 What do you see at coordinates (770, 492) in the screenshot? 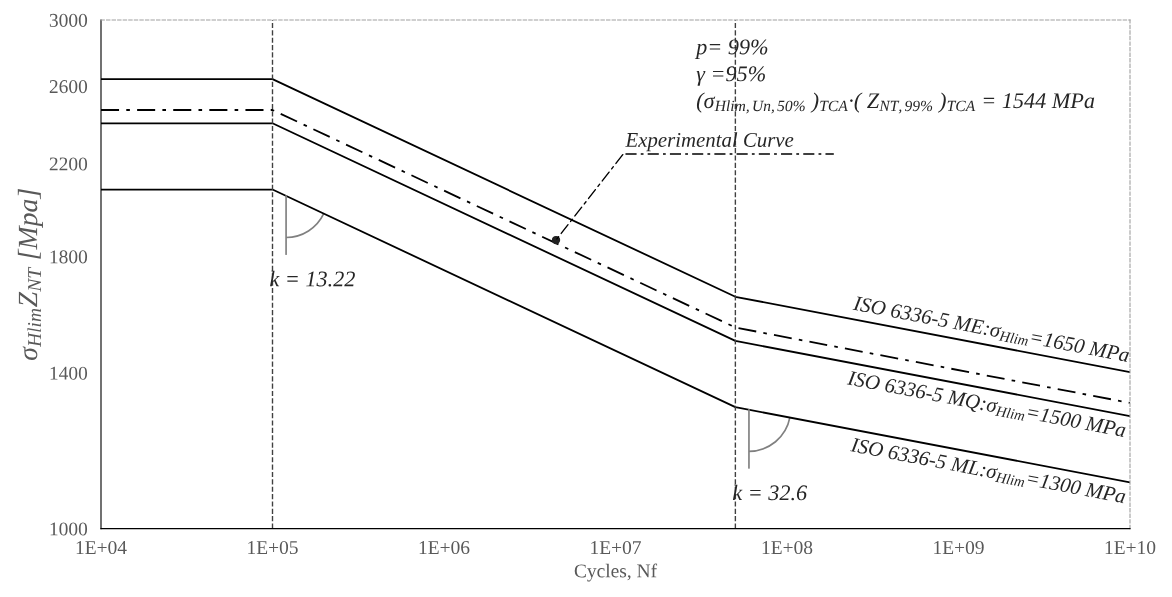
I see `annotation: k = 32.6` at bounding box center [770, 492].